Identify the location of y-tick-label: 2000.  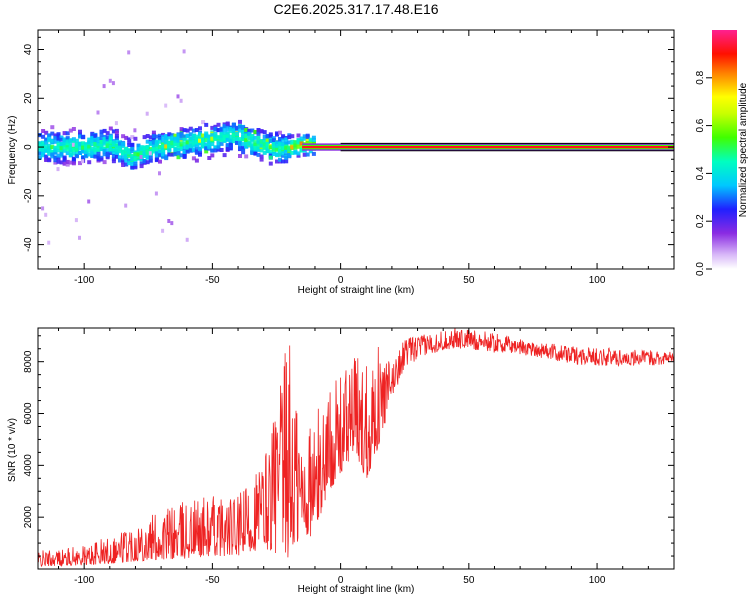
(28, 517).